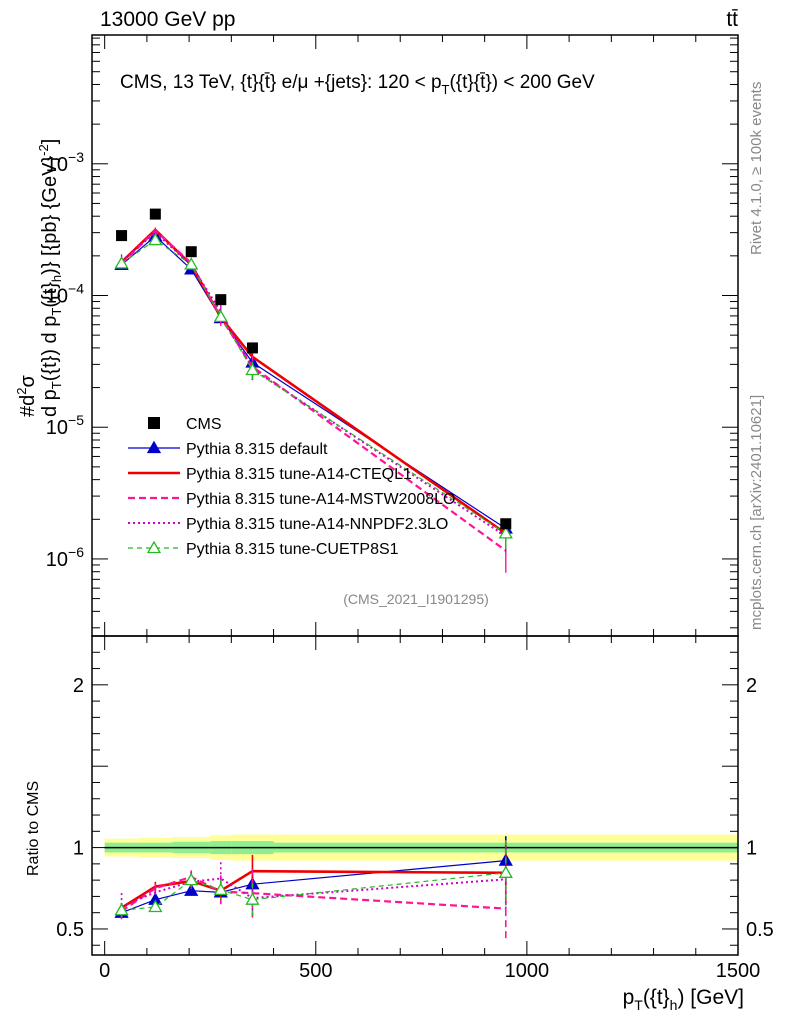 The width and height of the screenshot is (786, 1024). Describe the element at coordinates (292, 549) in the screenshot. I see `legend-label-4: Pythia 8.315 tune-CUETP8S1` at that location.